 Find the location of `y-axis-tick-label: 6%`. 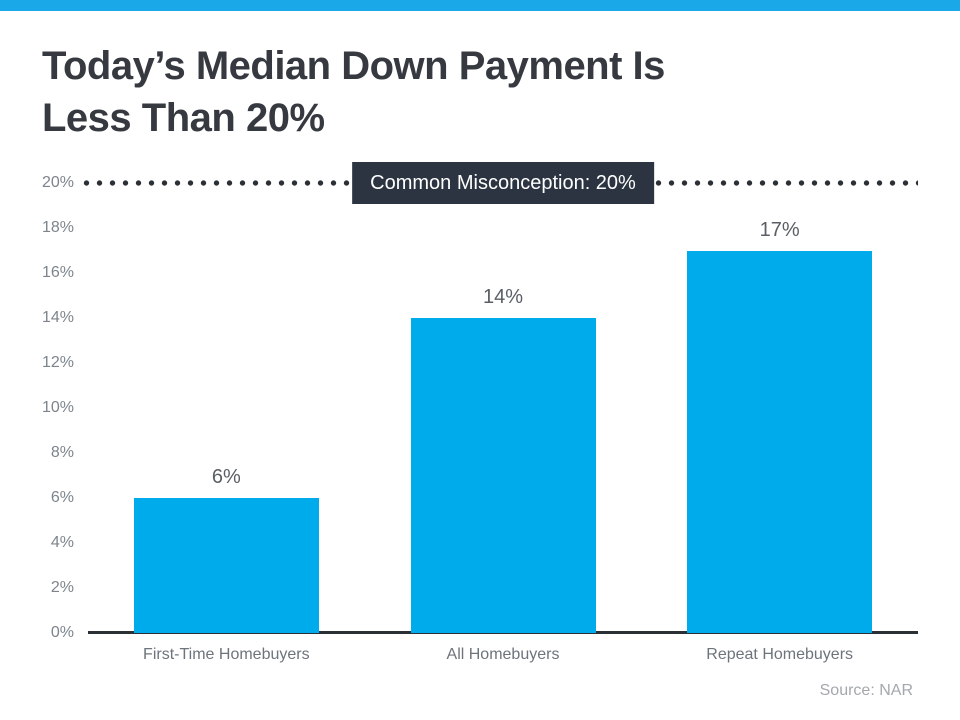

y-axis-tick-label: 6% is located at coordinates (62, 497).